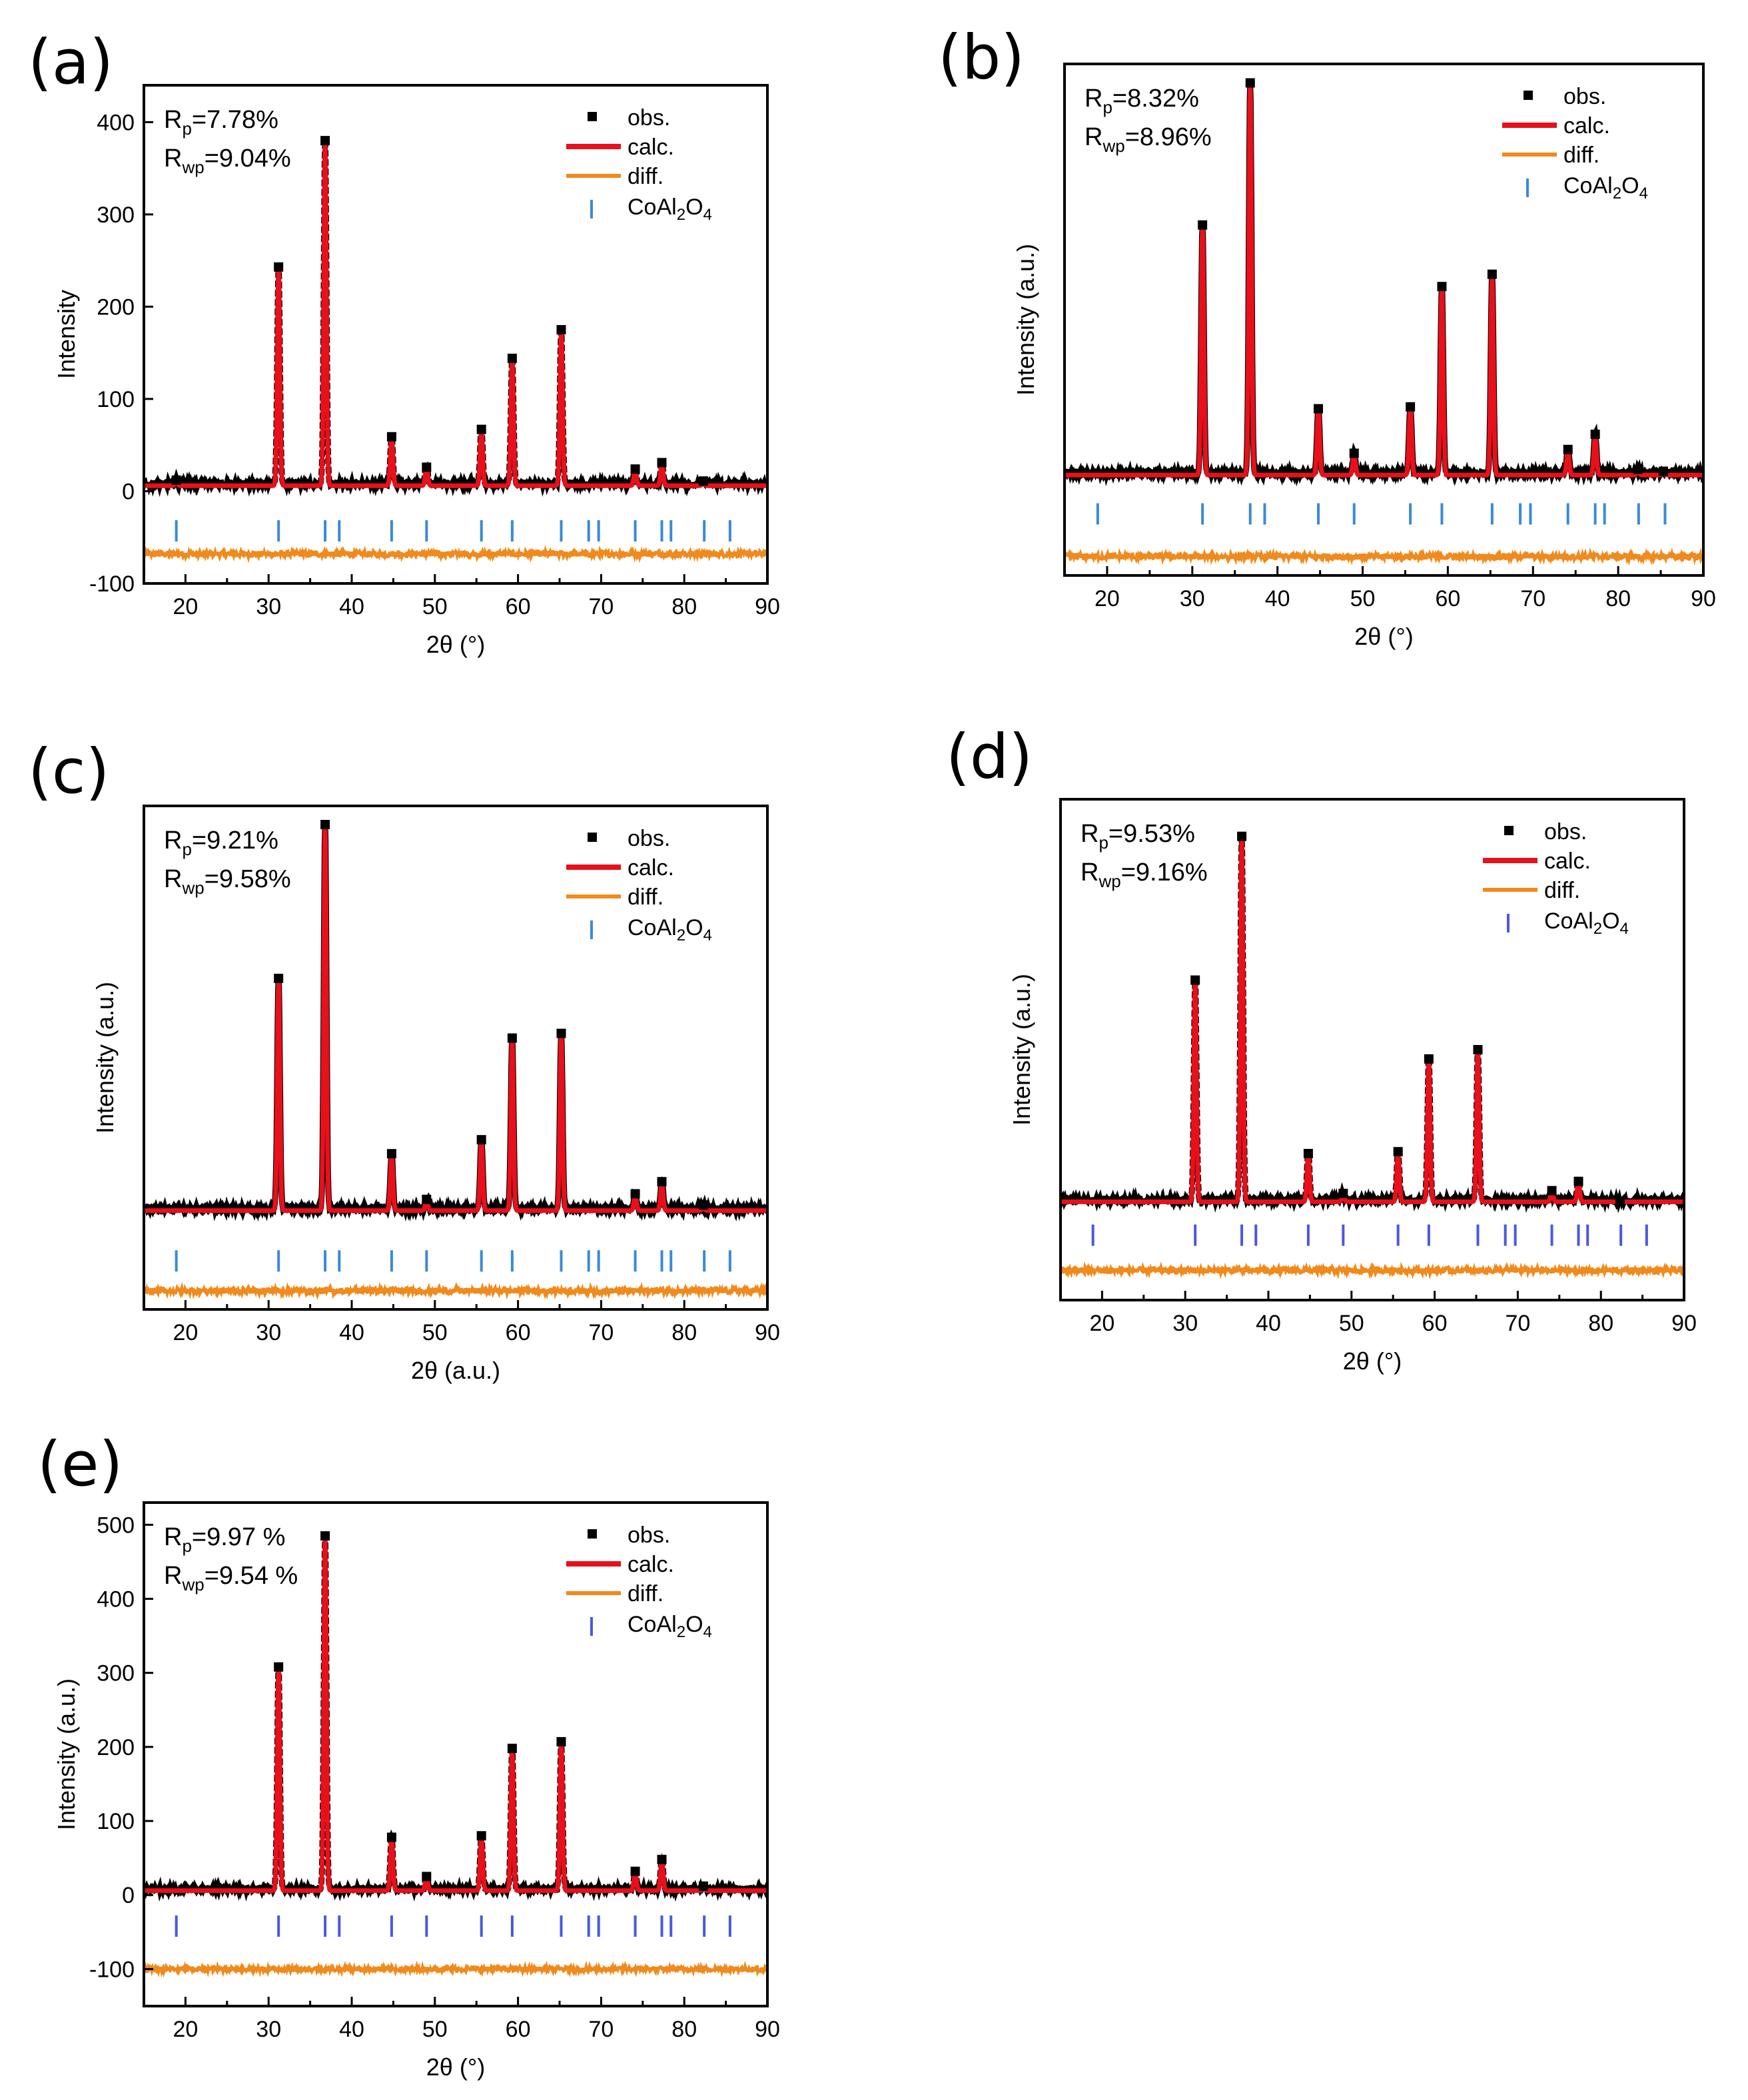  What do you see at coordinates (1155, 99) in the screenshot?
I see `rp-value: =8.32%` at bounding box center [1155, 99].